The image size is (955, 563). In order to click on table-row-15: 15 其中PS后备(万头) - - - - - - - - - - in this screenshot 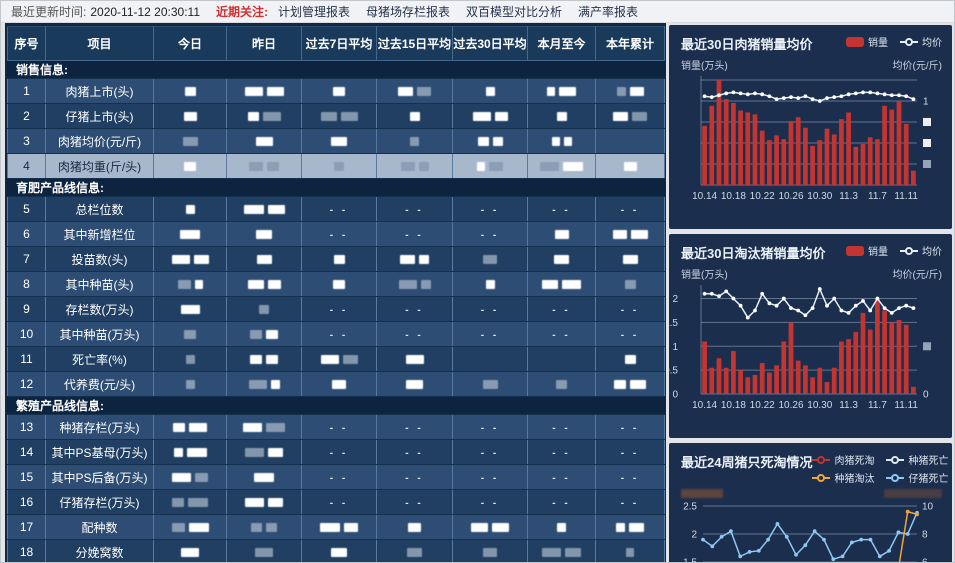, I will do `click(336, 477)`.